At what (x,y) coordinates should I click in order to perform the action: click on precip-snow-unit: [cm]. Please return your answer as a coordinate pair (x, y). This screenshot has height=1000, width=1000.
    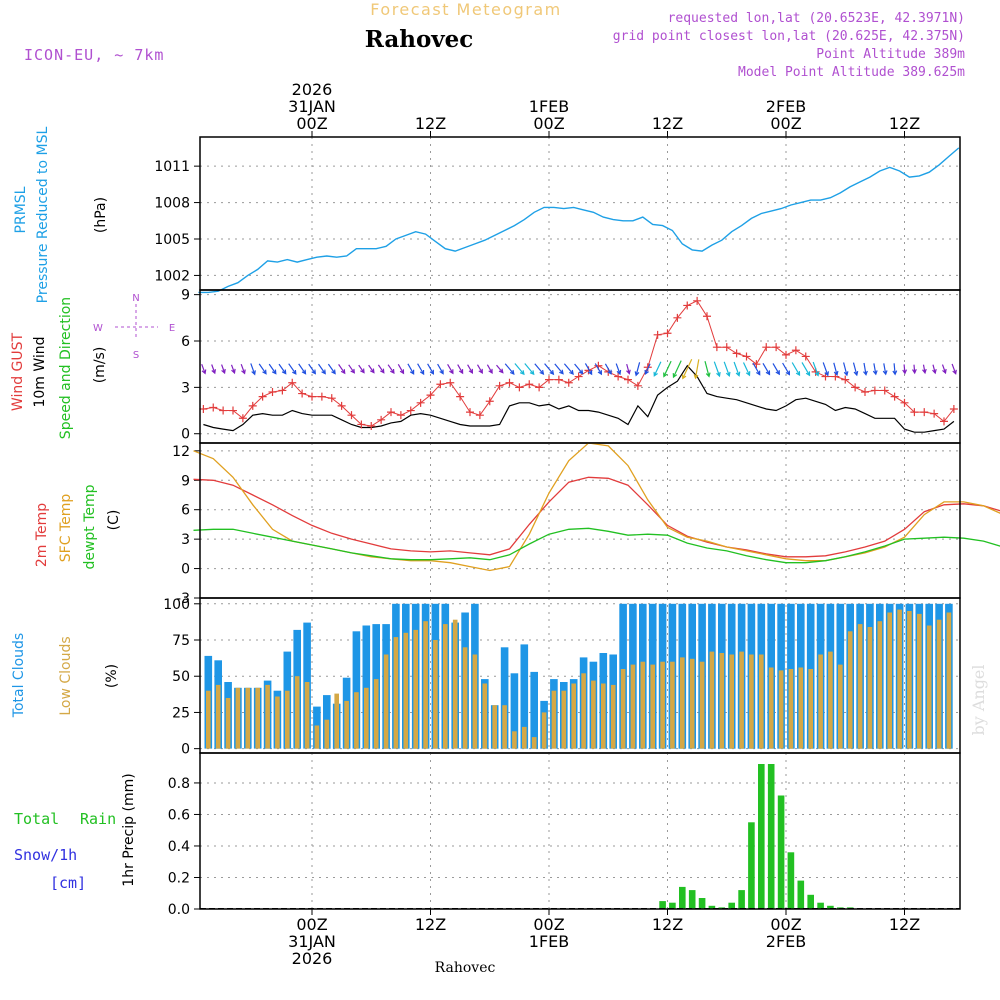
    Looking at the image, I should click on (68, 883).